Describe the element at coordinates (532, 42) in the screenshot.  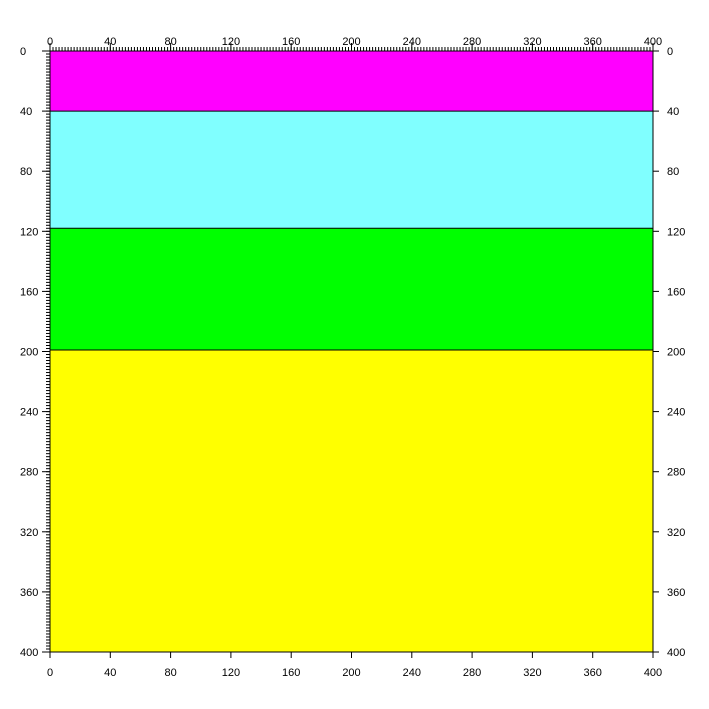
I see `top-tick-label: 320` at that location.